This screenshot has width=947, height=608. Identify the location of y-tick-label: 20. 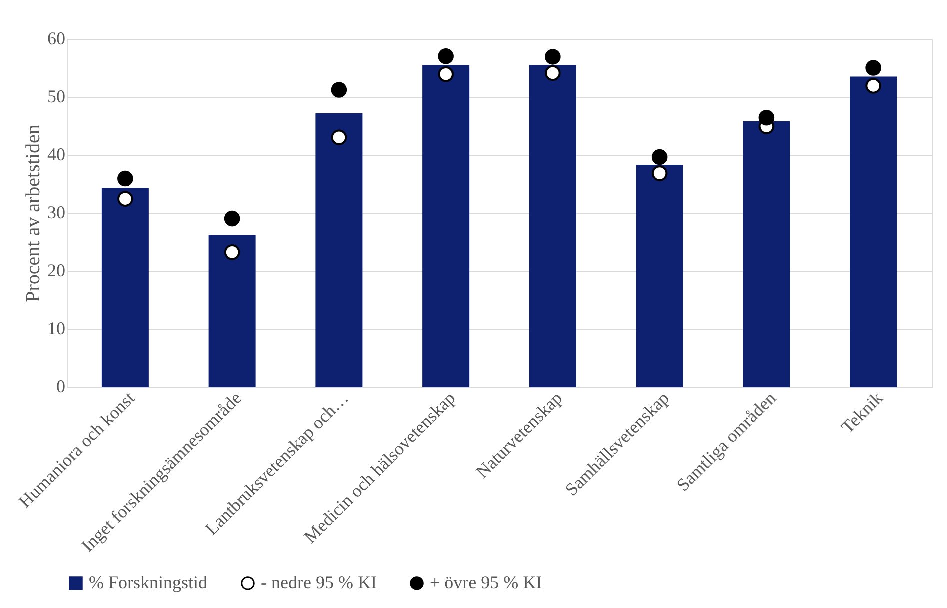
(57, 270).